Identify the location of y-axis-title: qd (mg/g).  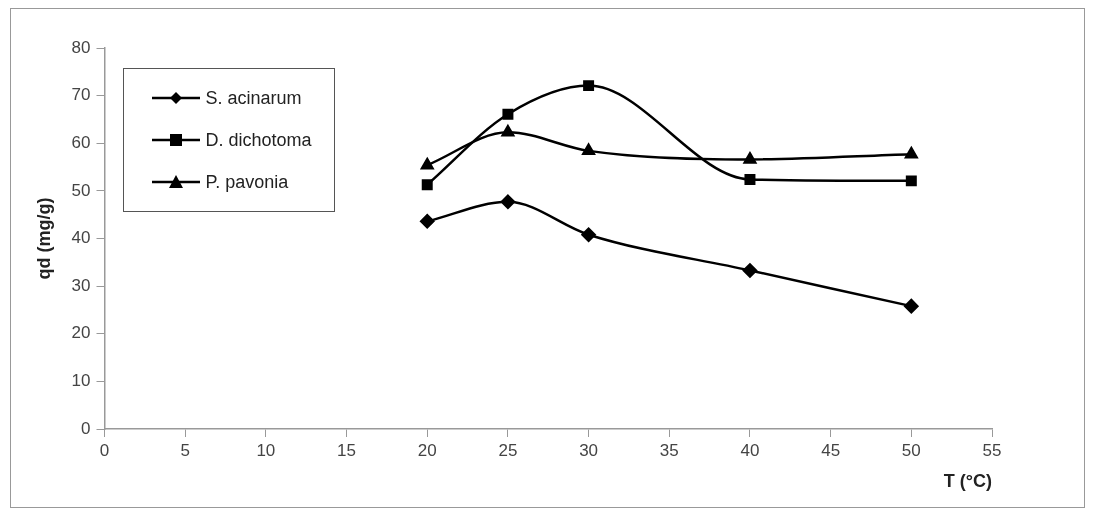
(43, 238).